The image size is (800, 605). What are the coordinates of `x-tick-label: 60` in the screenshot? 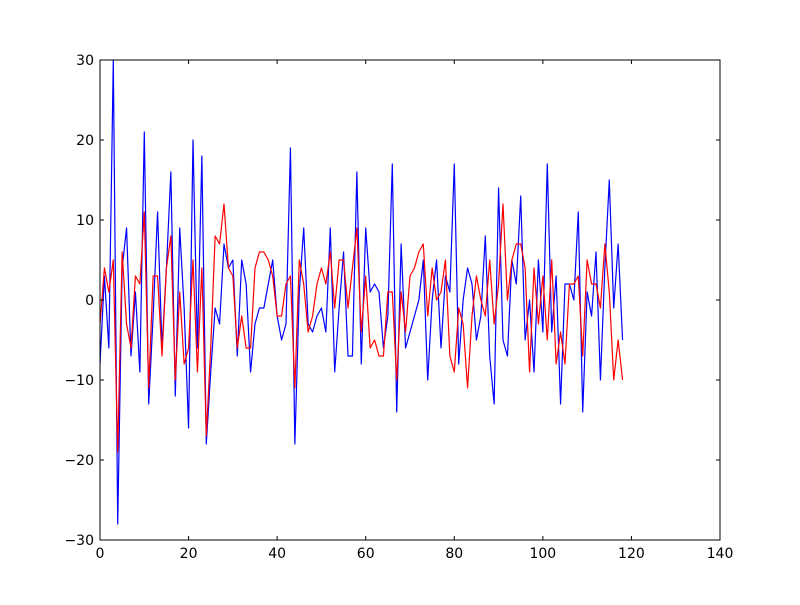 It's located at (366, 554).